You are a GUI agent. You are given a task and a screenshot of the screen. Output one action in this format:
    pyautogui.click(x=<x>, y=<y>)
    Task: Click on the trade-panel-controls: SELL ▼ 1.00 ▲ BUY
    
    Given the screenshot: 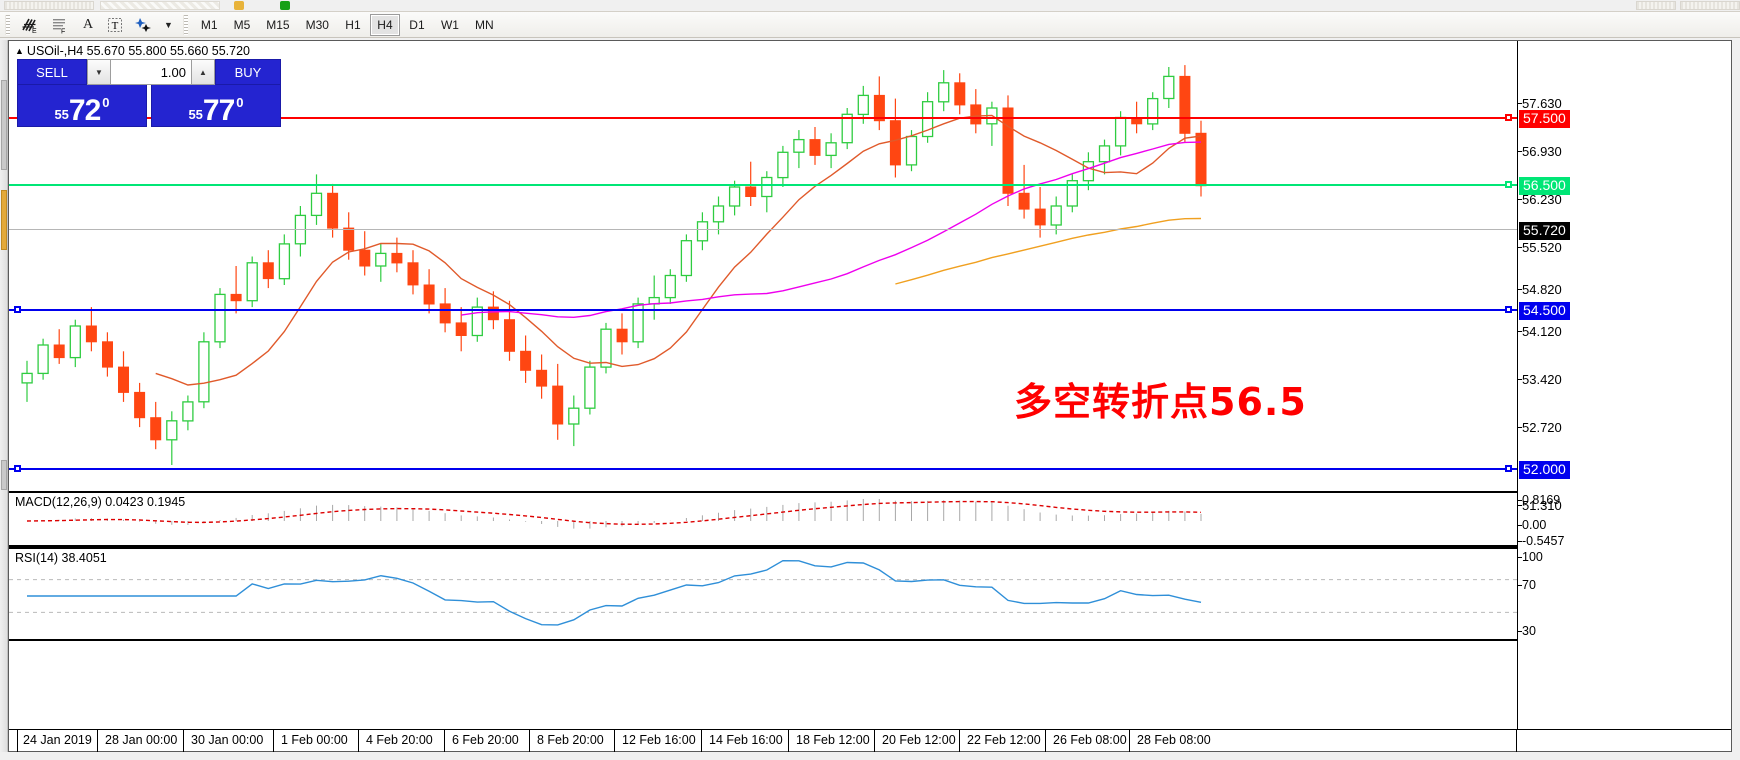 What is the action you would take?
    pyautogui.click(x=149, y=72)
    